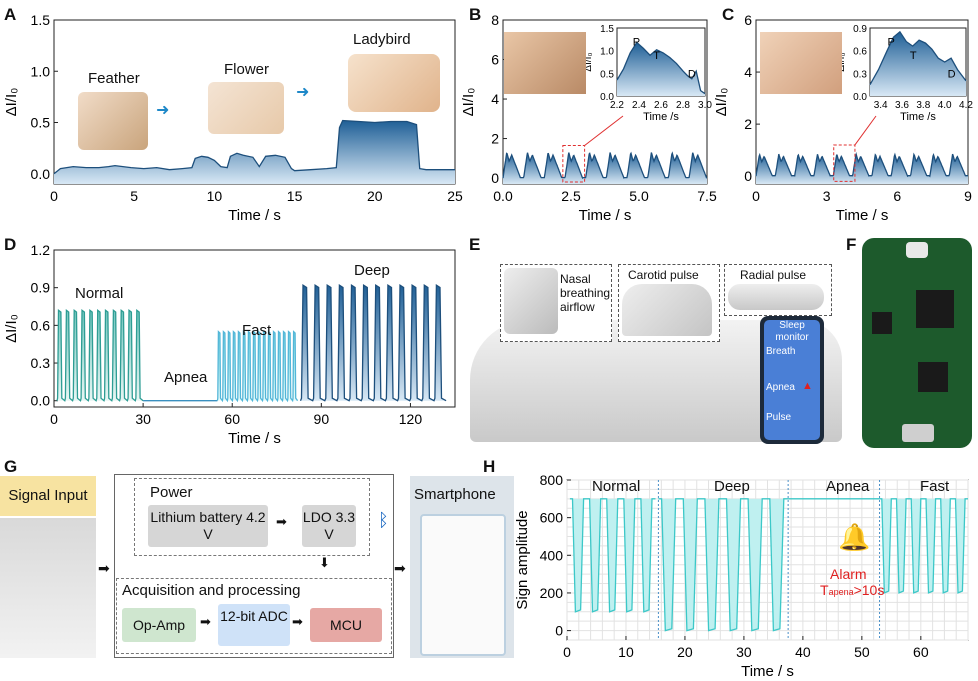 The image size is (978, 681). What do you see at coordinates (186, 377) in the screenshot?
I see `label-apnea: Apnea` at bounding box center [186, 377].